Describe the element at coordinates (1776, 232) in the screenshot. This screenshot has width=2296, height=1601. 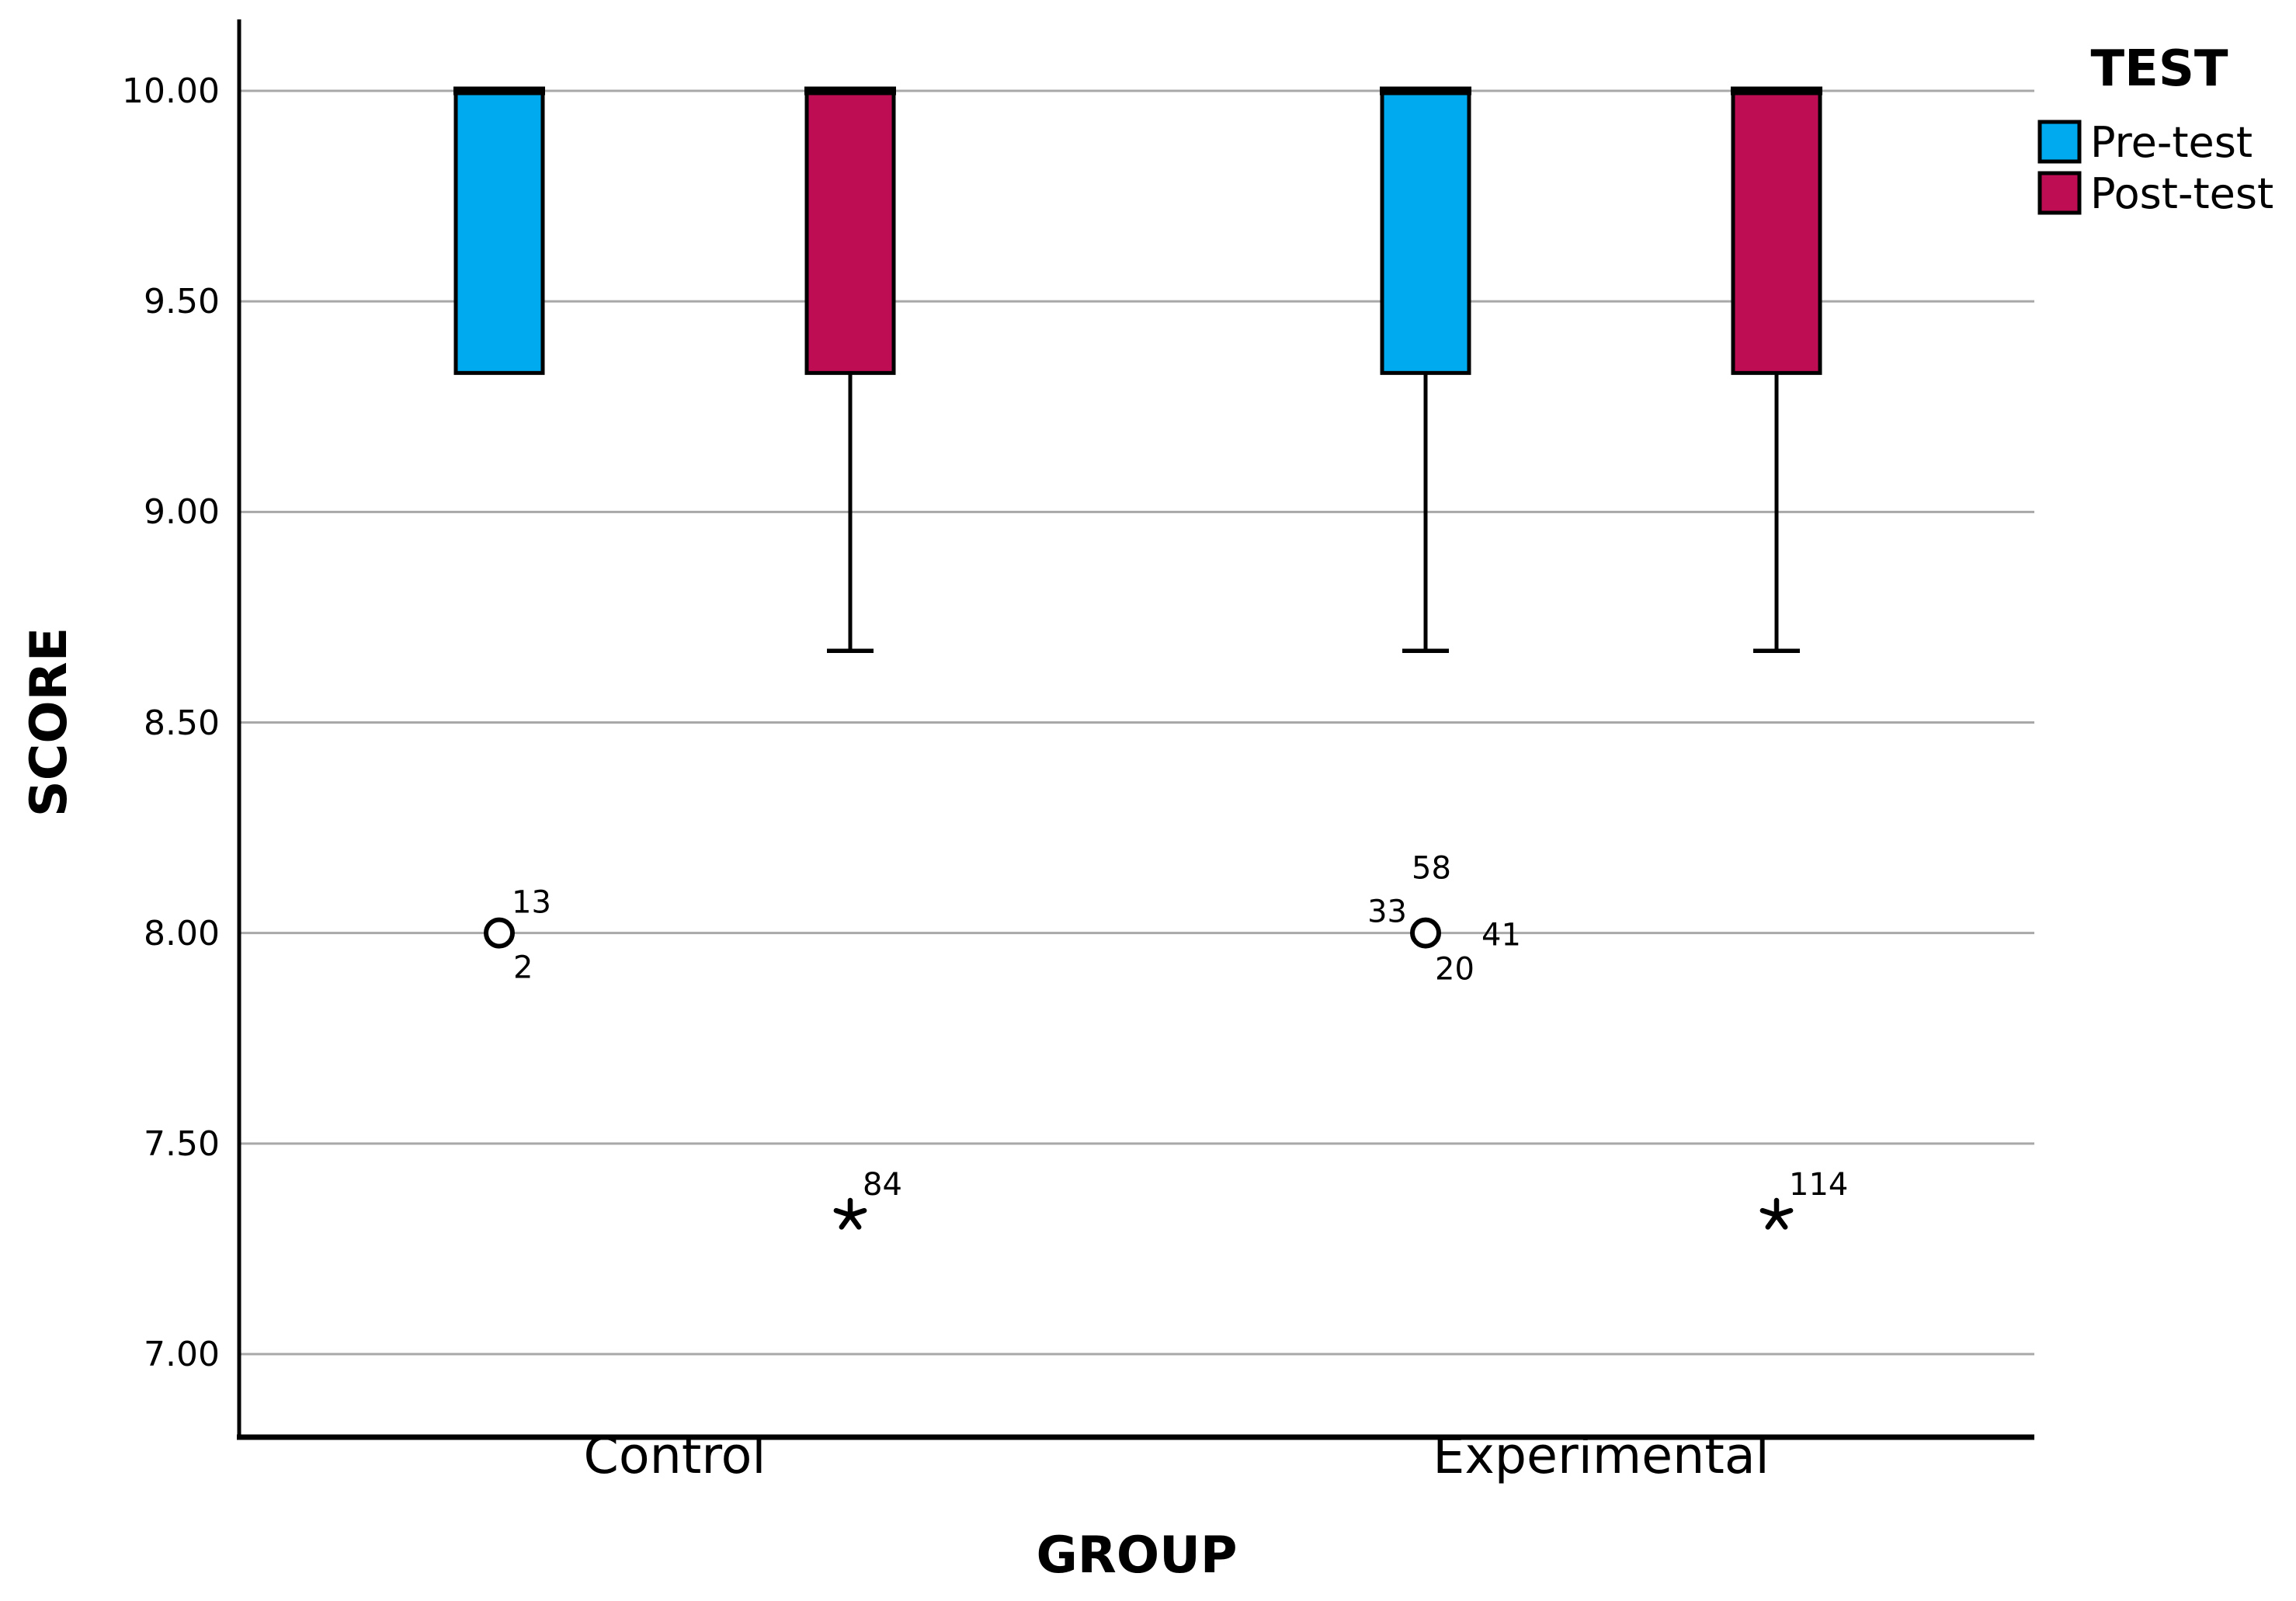
I see `box-post-test-experimental` at that location.